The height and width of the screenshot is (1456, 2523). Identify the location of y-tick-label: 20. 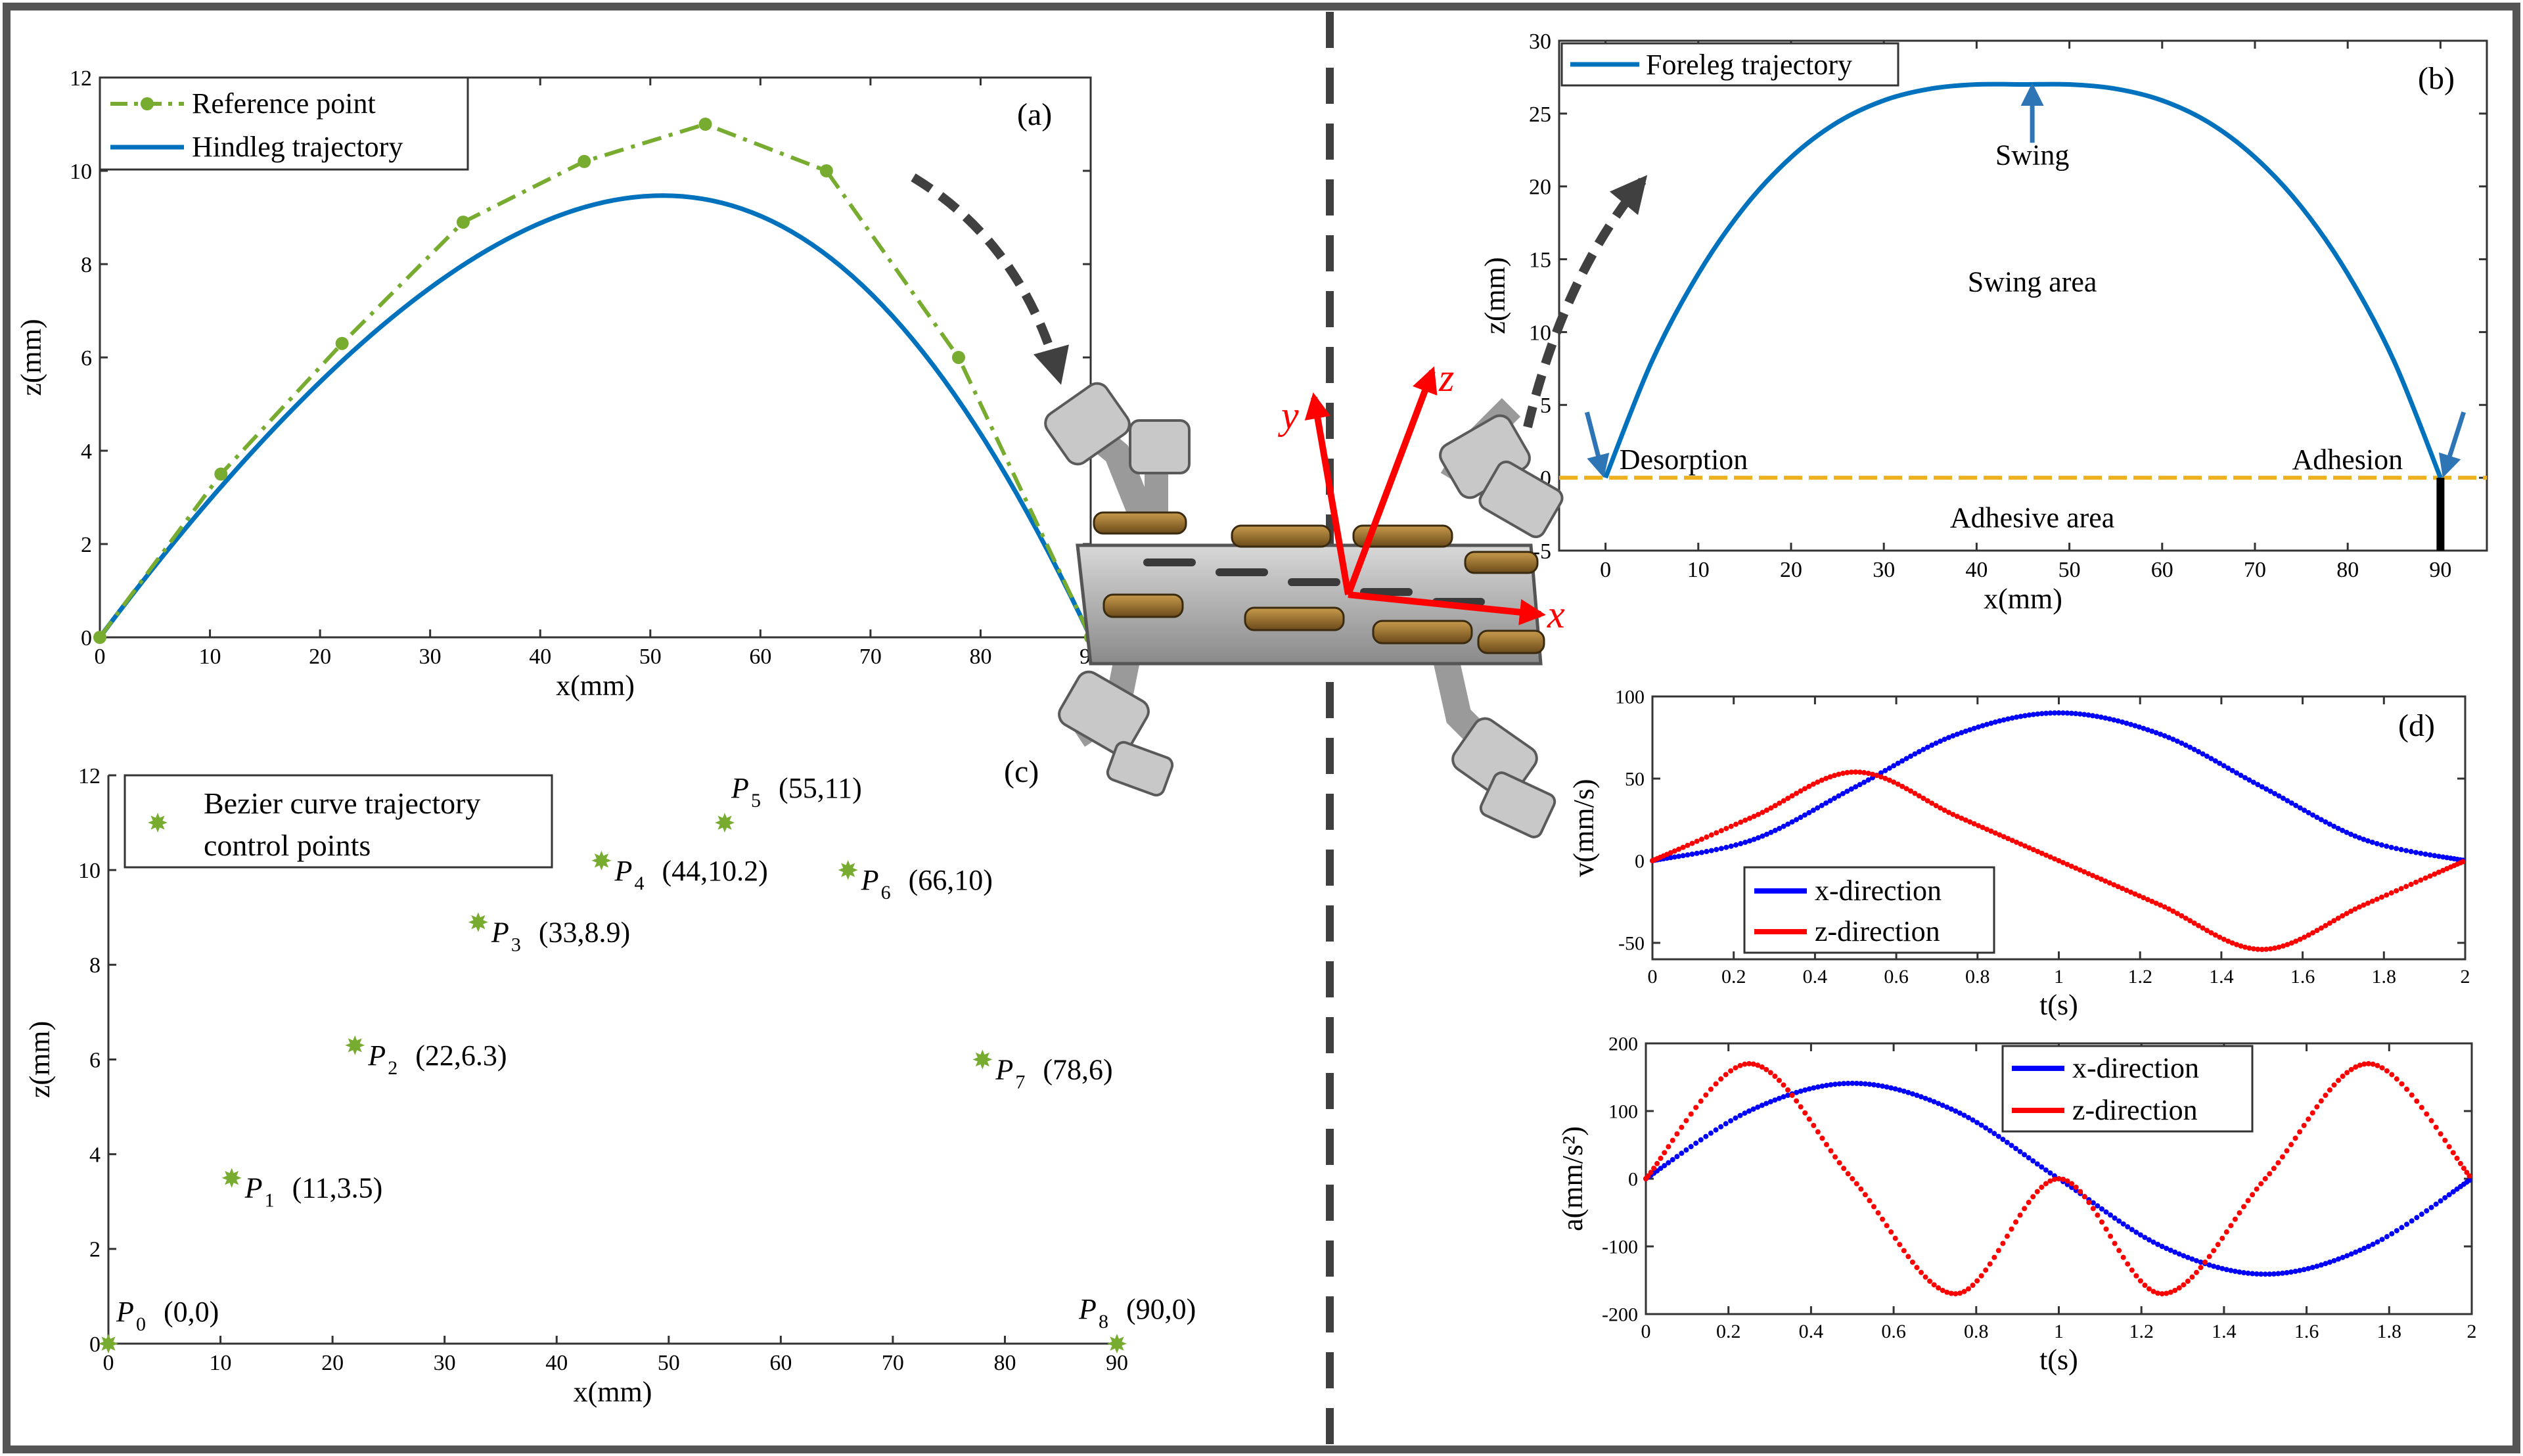
(1540, 187).